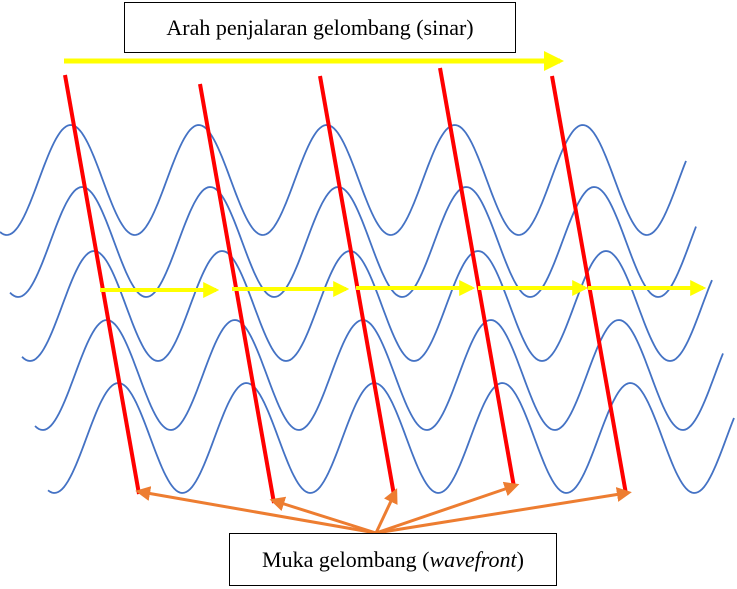  I want to click on wavefront-label-prefix: Muka gelombang (, so click(346, 559).